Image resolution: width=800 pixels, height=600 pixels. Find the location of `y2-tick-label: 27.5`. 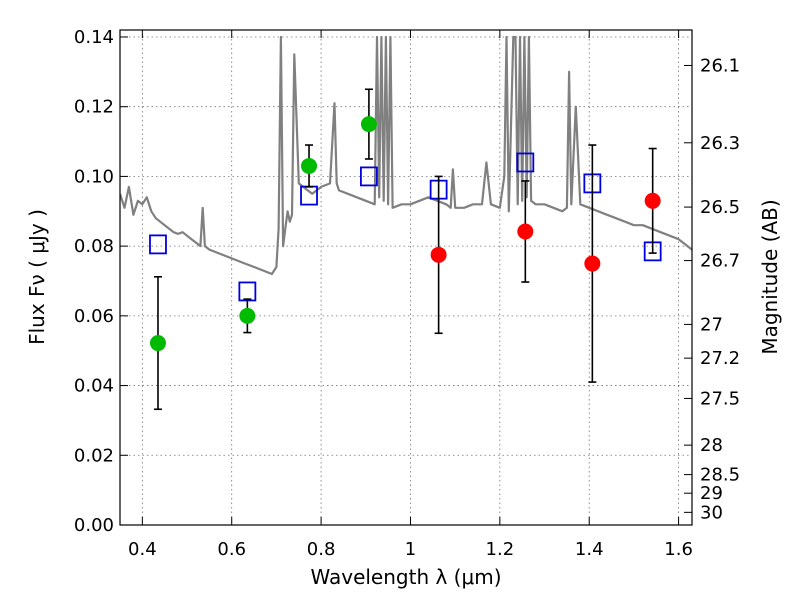

y2-tick-label: 27.5 is located at coordinates (720, 398).